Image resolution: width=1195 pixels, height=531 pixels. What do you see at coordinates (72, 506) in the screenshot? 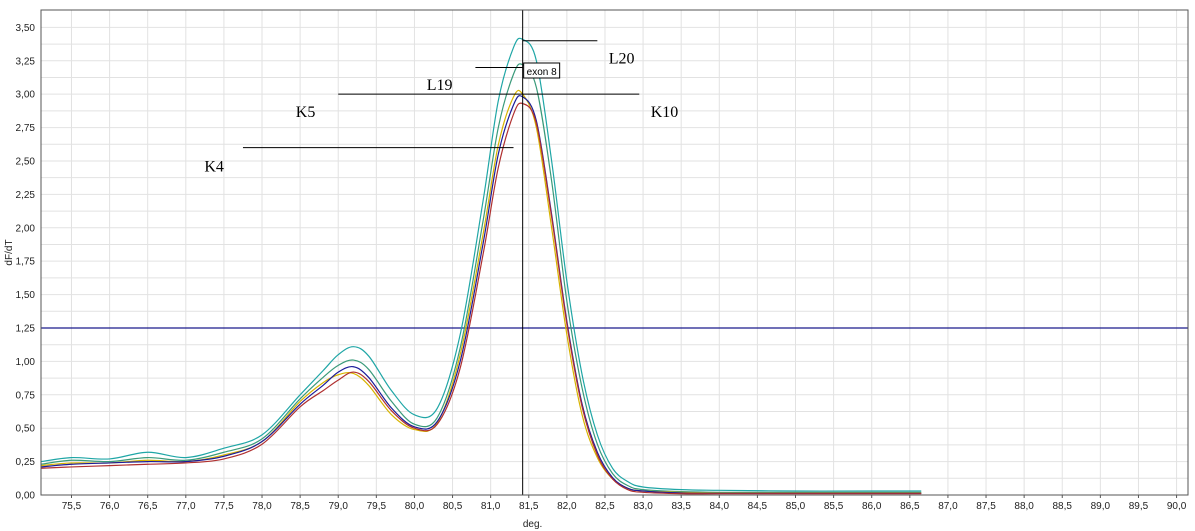
I see `x-tick-label: 75,5` at bounding box center [72, 506].